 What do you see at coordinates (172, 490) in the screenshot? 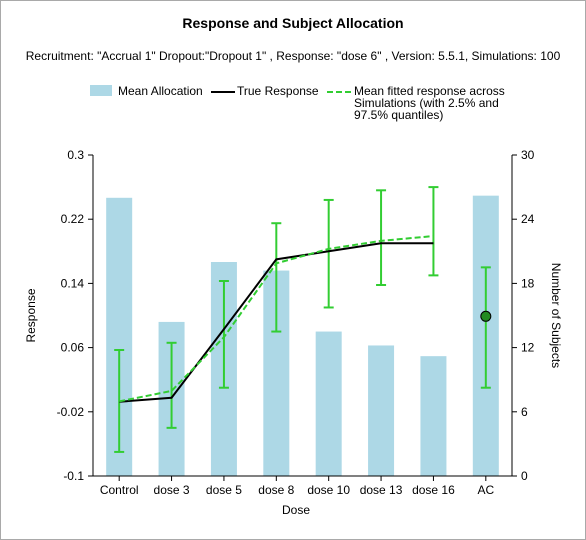
I see `x-tick-label: dose 3` at bounding box center [172, 490].